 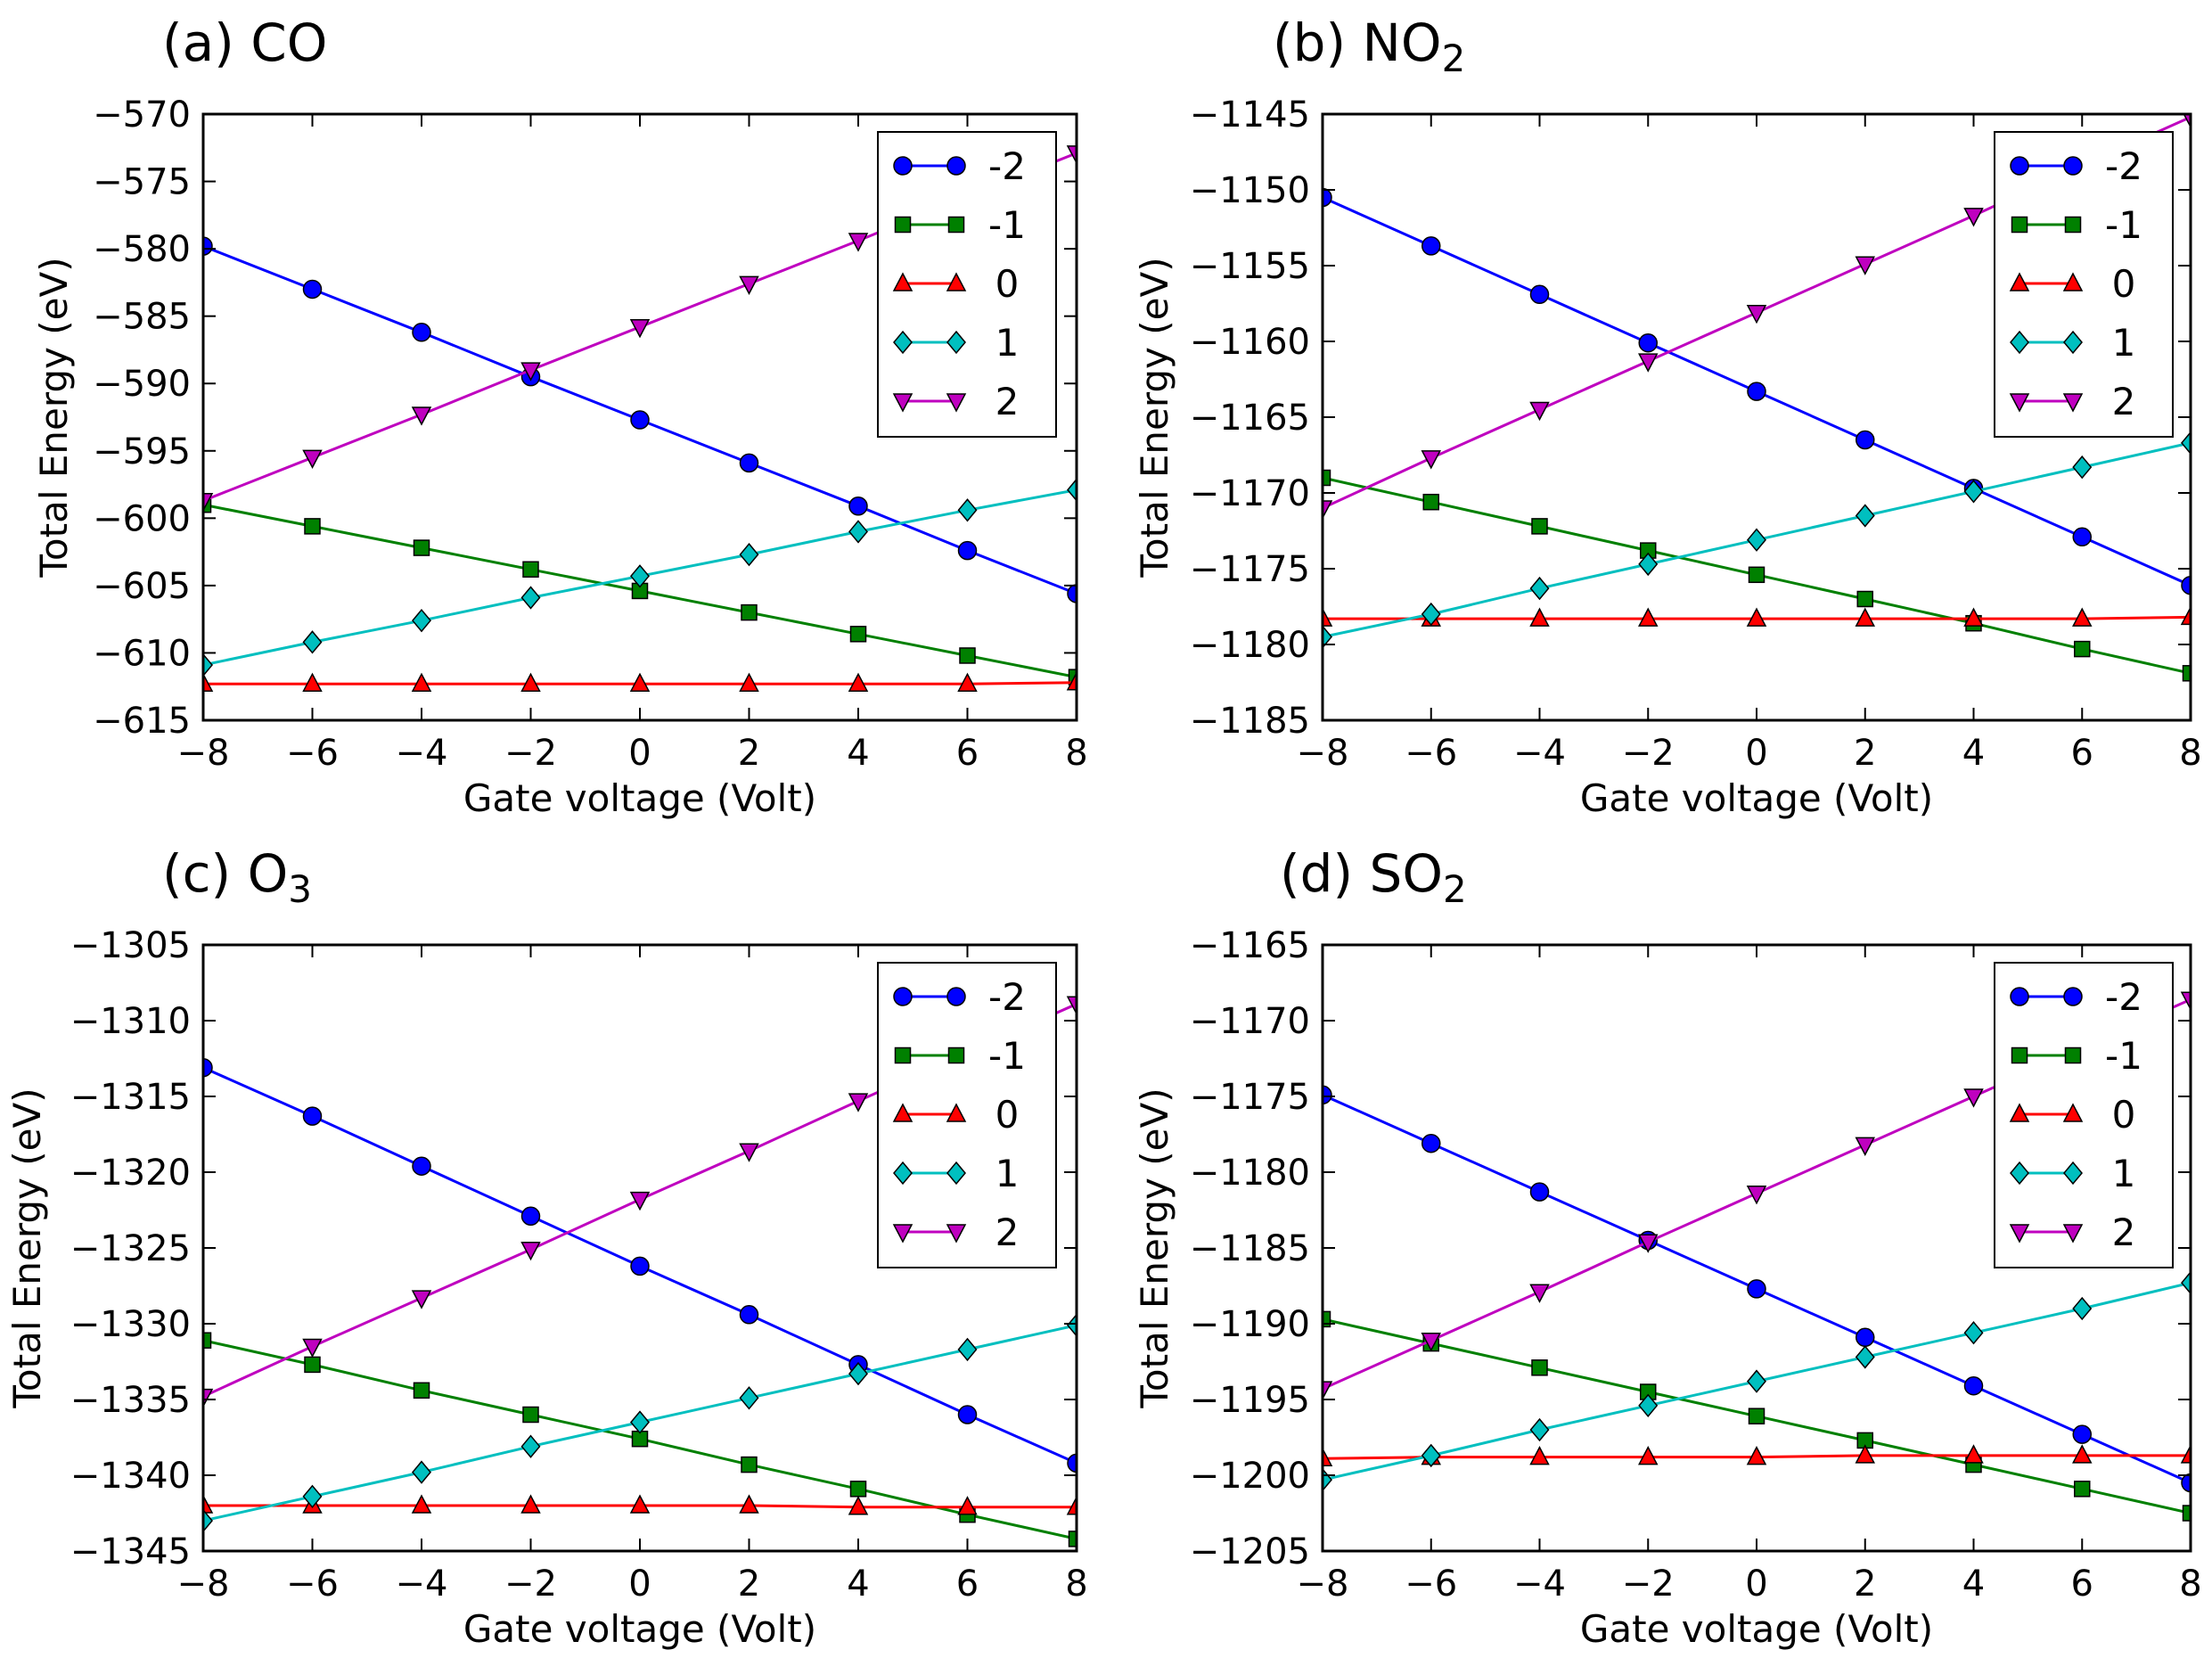 What do you see at coordinates (858, 753) in the screenshot?
I see `x-tick-label: 4` at bounding box center [858, 753].